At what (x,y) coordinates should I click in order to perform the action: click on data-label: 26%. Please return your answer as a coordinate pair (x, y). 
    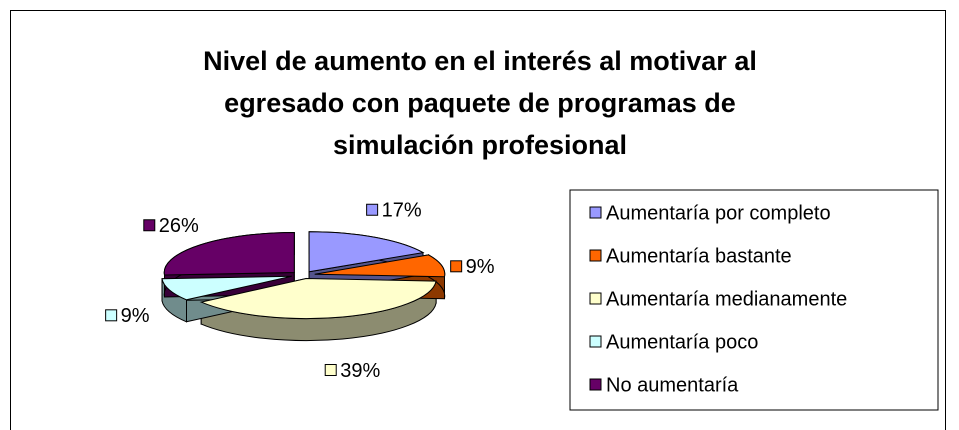
    Looking at the image, I should click on (179, 226).